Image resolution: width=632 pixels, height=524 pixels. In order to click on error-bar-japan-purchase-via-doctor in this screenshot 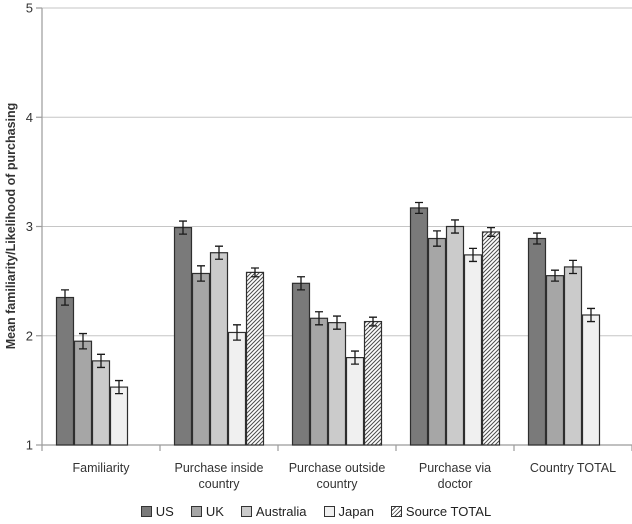, I will do `click(473, 255)`.